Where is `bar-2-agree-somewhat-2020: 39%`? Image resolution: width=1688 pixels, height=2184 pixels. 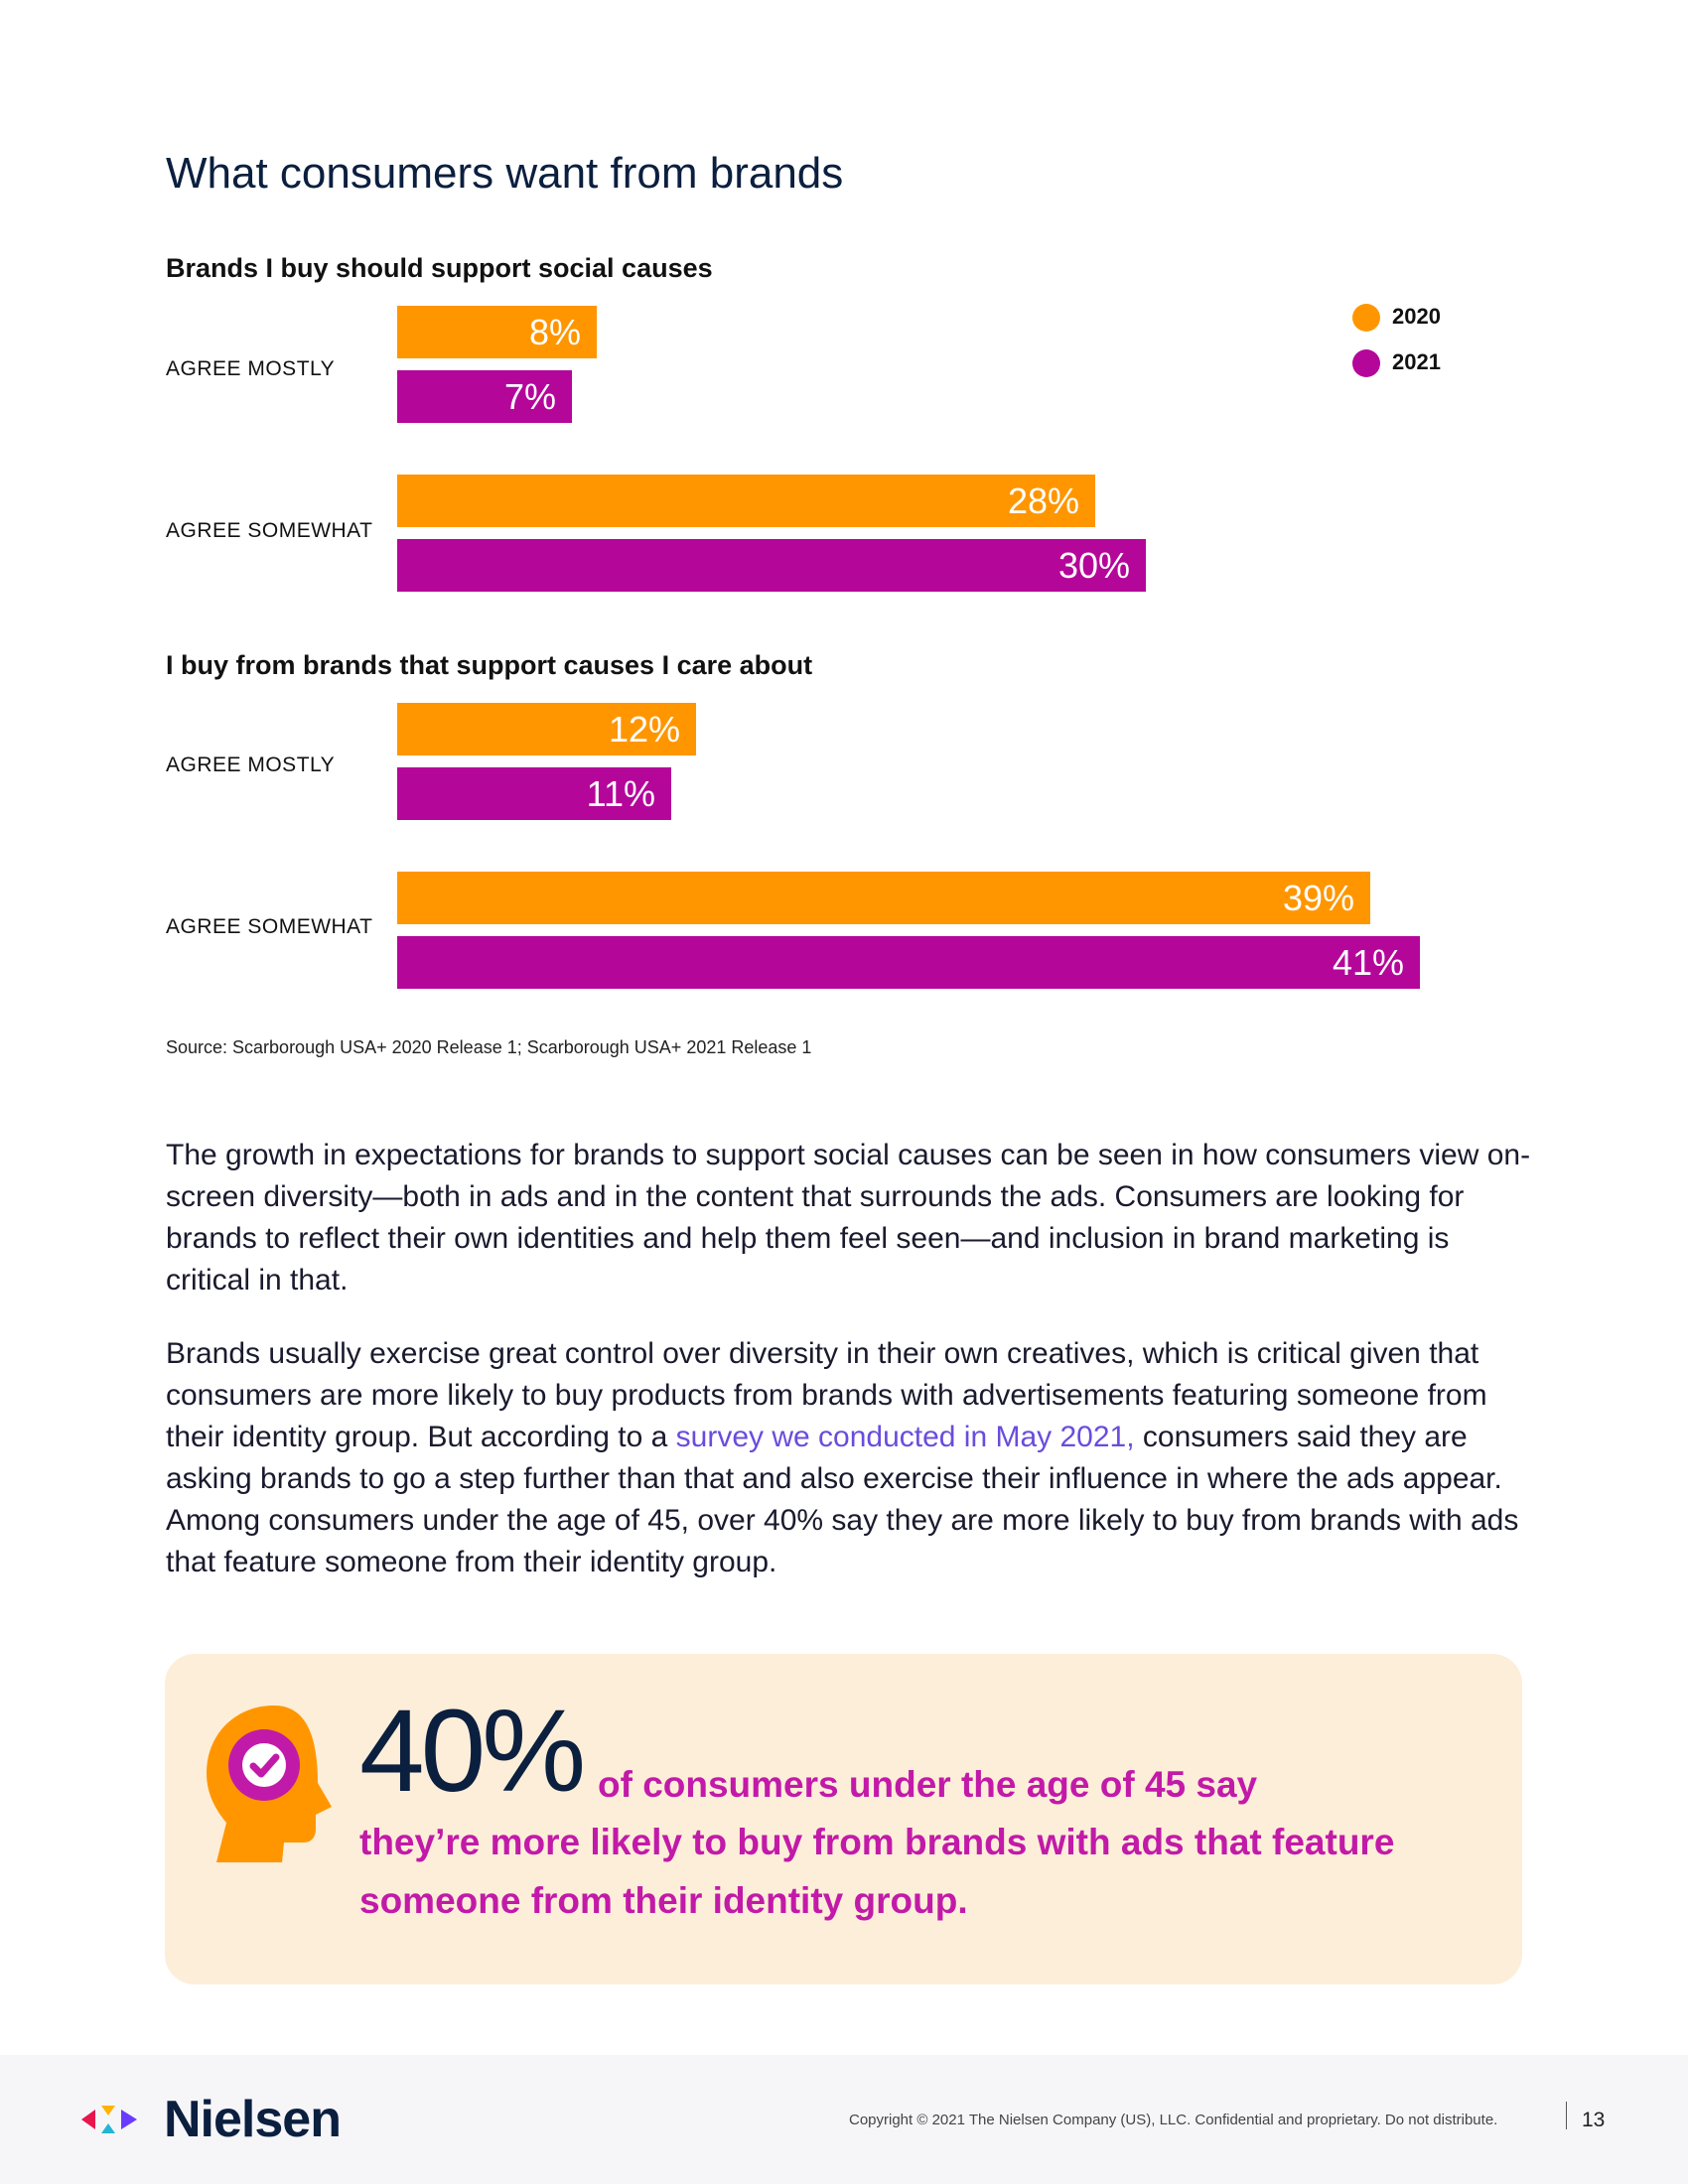 bar-2-agree-somewhat-2020: 39% is located at coordinates (883, 898).